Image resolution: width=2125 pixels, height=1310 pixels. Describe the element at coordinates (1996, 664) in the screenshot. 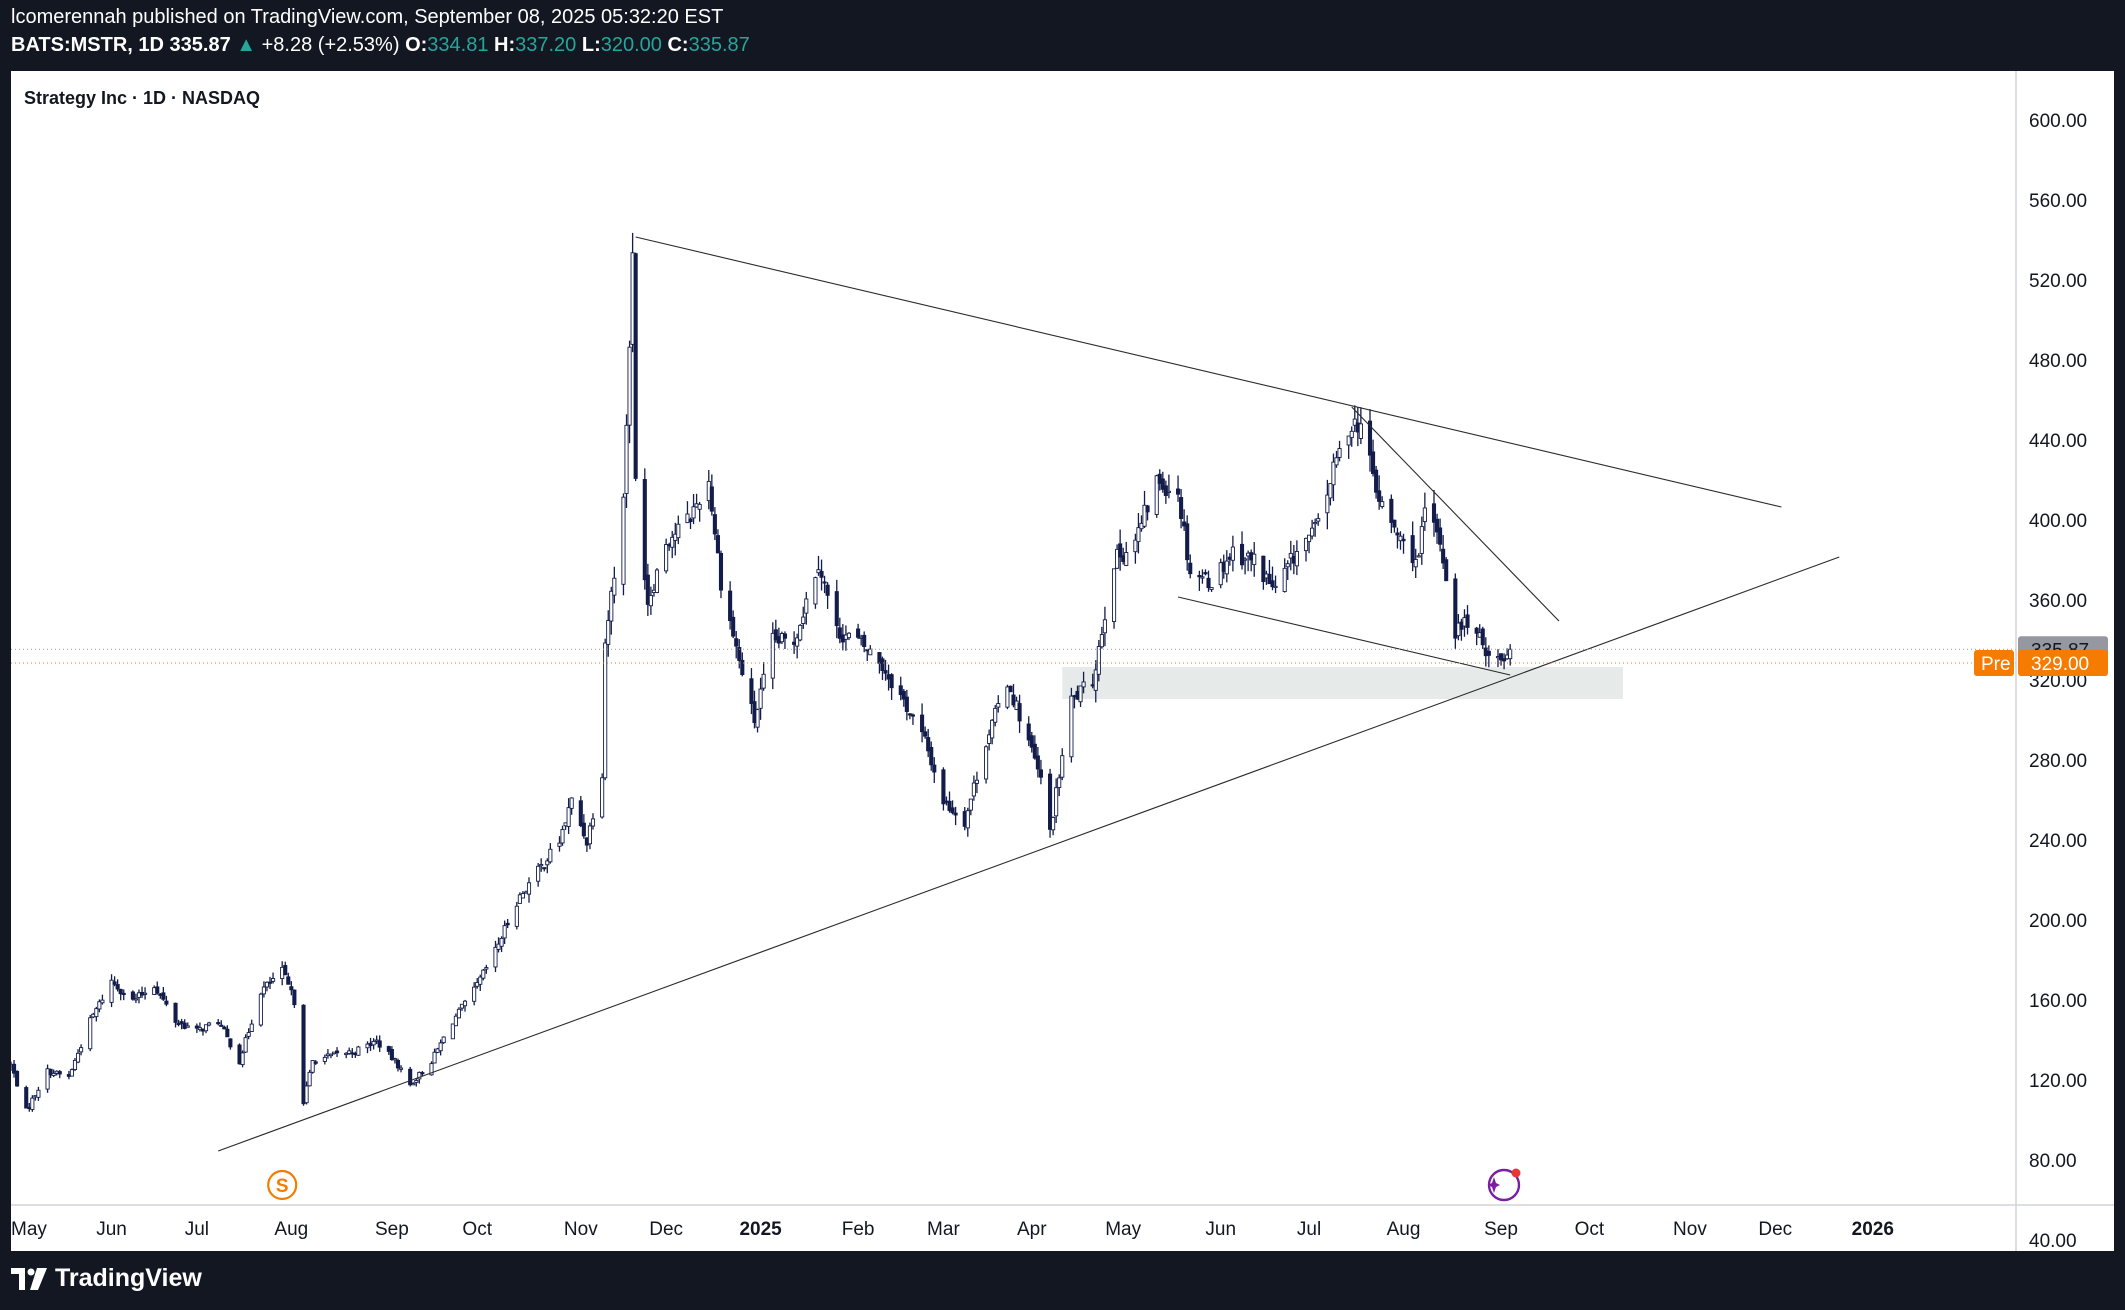

I see `svg-text: Pre` at that location.